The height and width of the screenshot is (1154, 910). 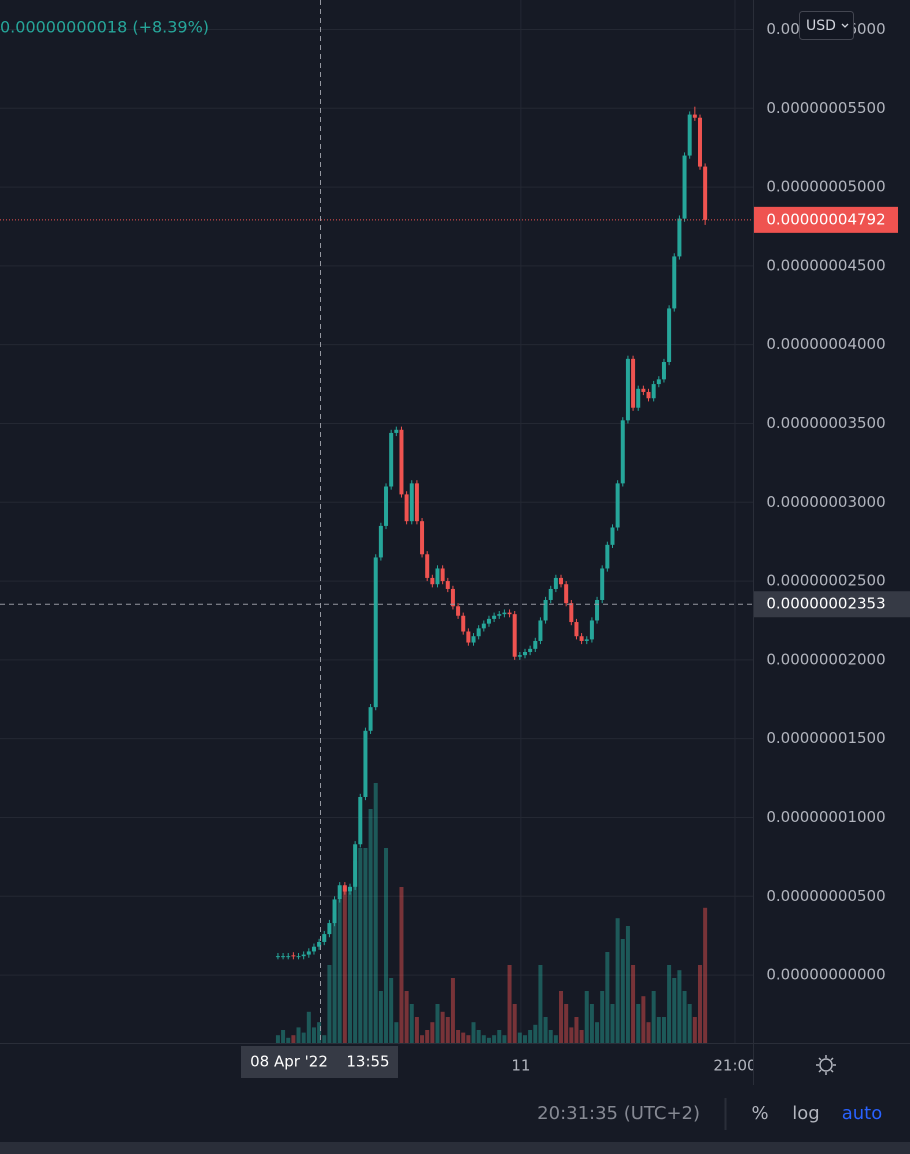 I want to click on crosshair-price-label: 0.00000002353, so click(x=825, y=604).